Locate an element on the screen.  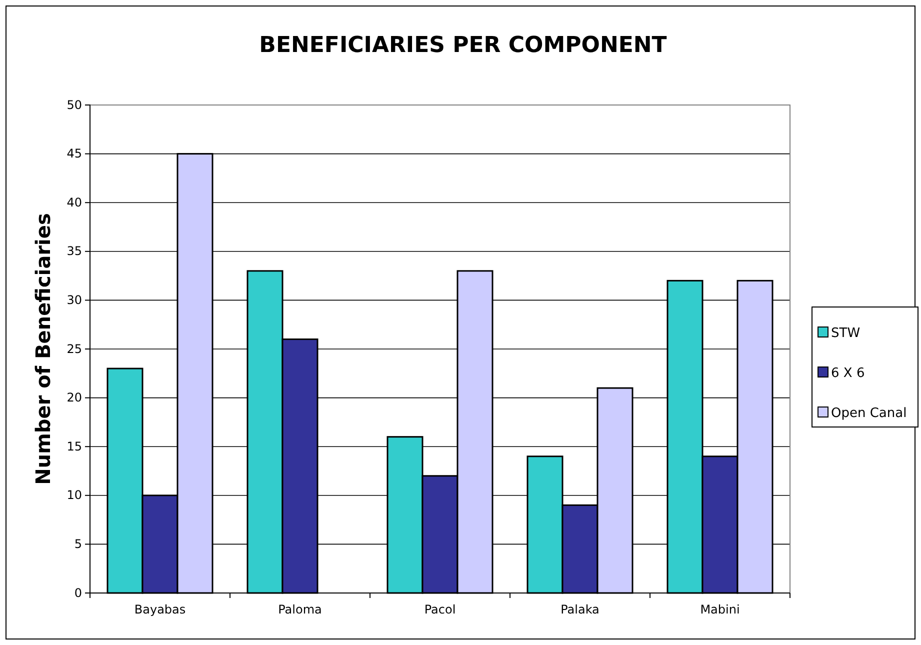
x-tick-label: Pacol is located at coordinates (440, 609).